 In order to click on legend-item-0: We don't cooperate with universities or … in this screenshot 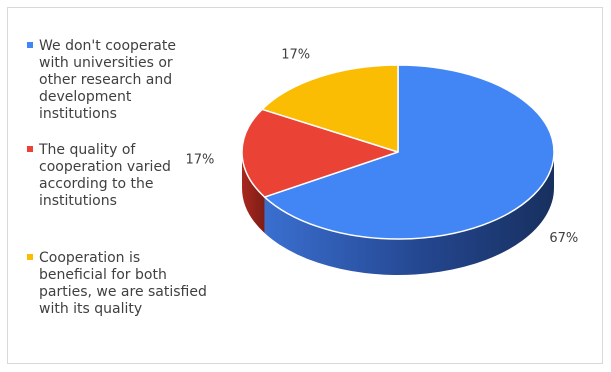, I will do `click(117, 80)`.